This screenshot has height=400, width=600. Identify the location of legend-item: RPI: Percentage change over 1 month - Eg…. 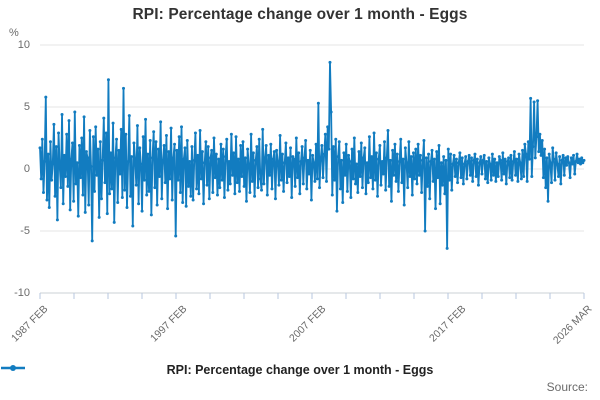
(300, 370).